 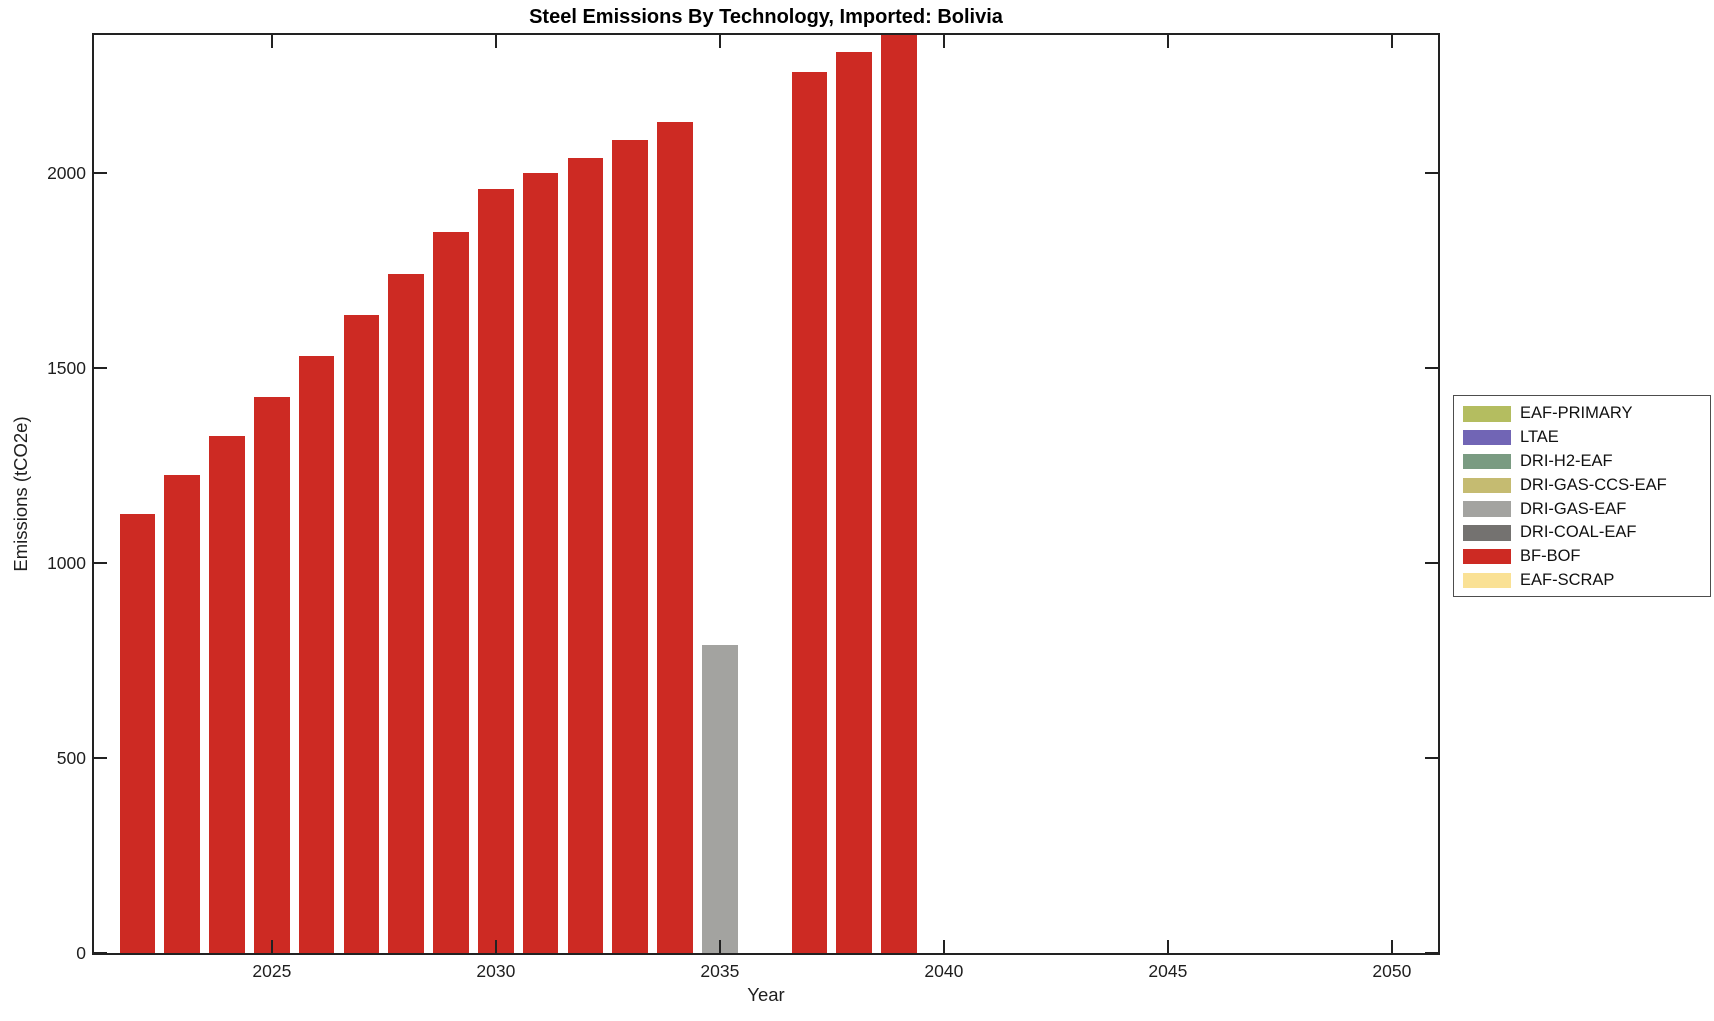 I want to click on x-tick-2040, so click(x=943, y=946).